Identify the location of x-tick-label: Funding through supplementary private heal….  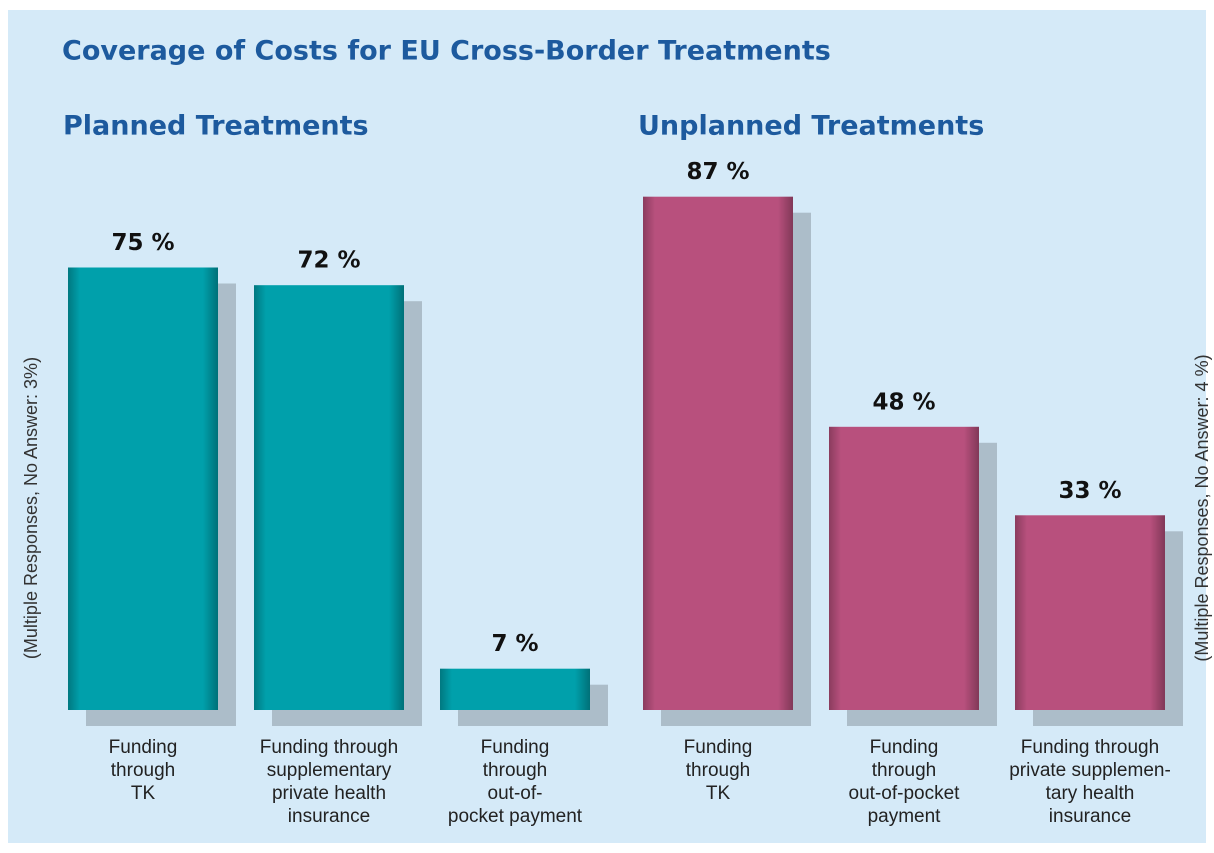
(329, 782).